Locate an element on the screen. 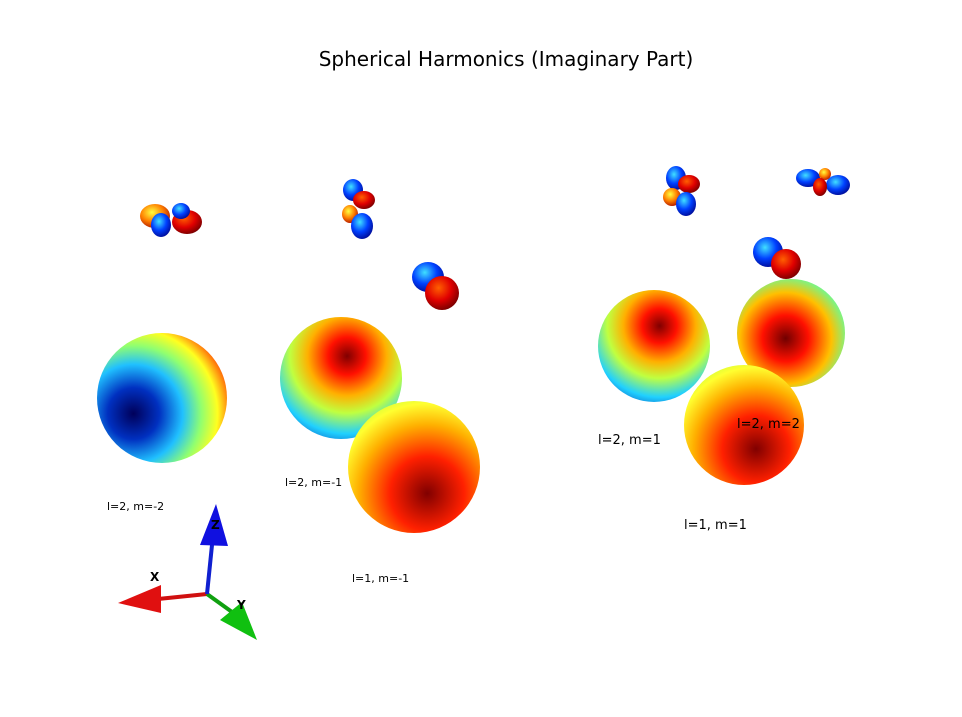 The width and height of the screenshot is (962, 717). label-l2-m1: l=2, m=1 is located at coordinates (629, 440).